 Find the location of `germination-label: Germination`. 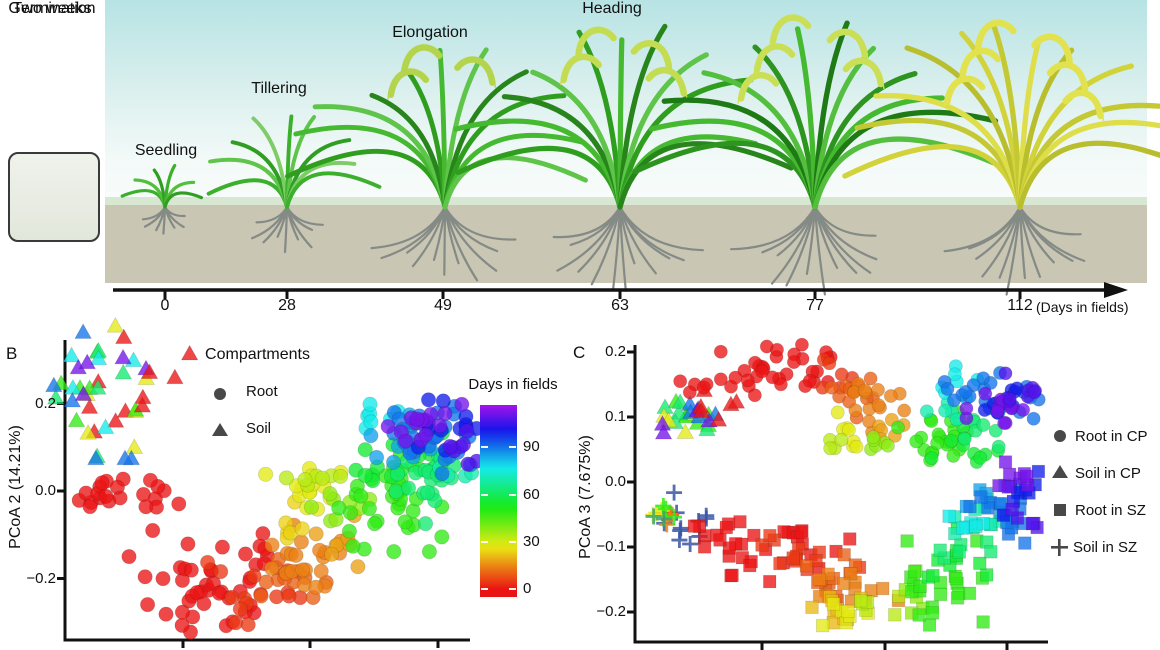

germination-label: Germination is located at coordinates (52, 8).